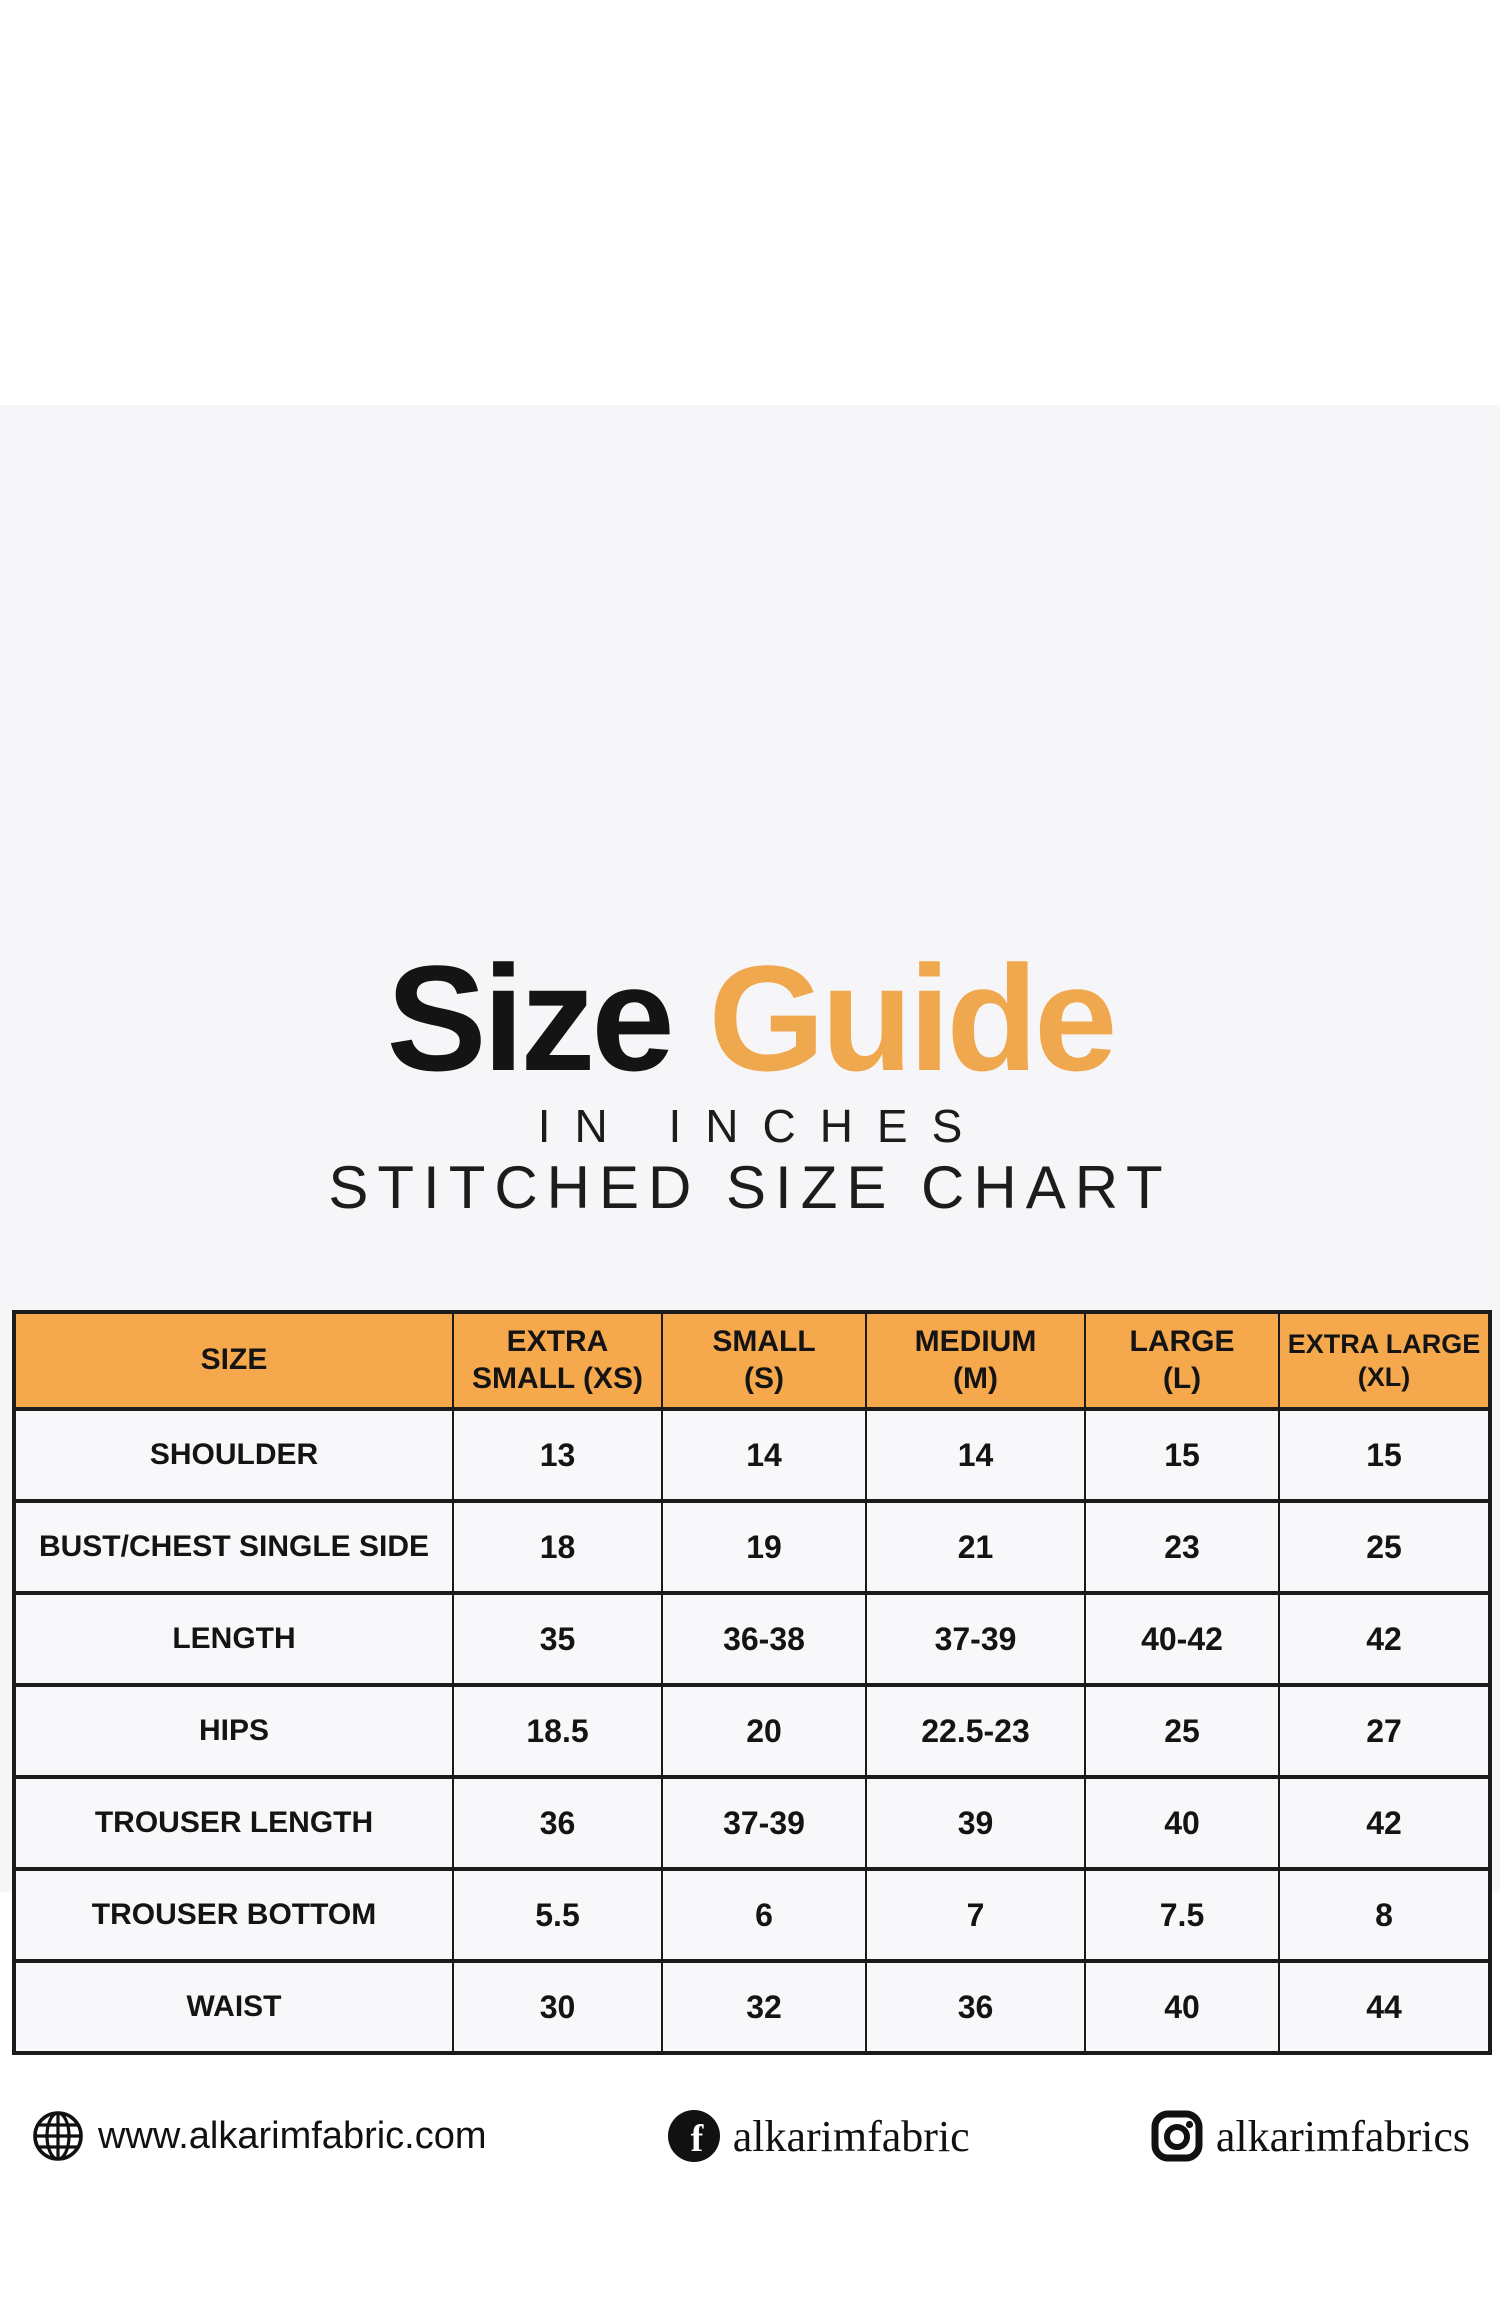  What do you see at coordinates (764, 1547) in the screenshot?
I see `cell-value: 19` at bounding box center [764, 1547].